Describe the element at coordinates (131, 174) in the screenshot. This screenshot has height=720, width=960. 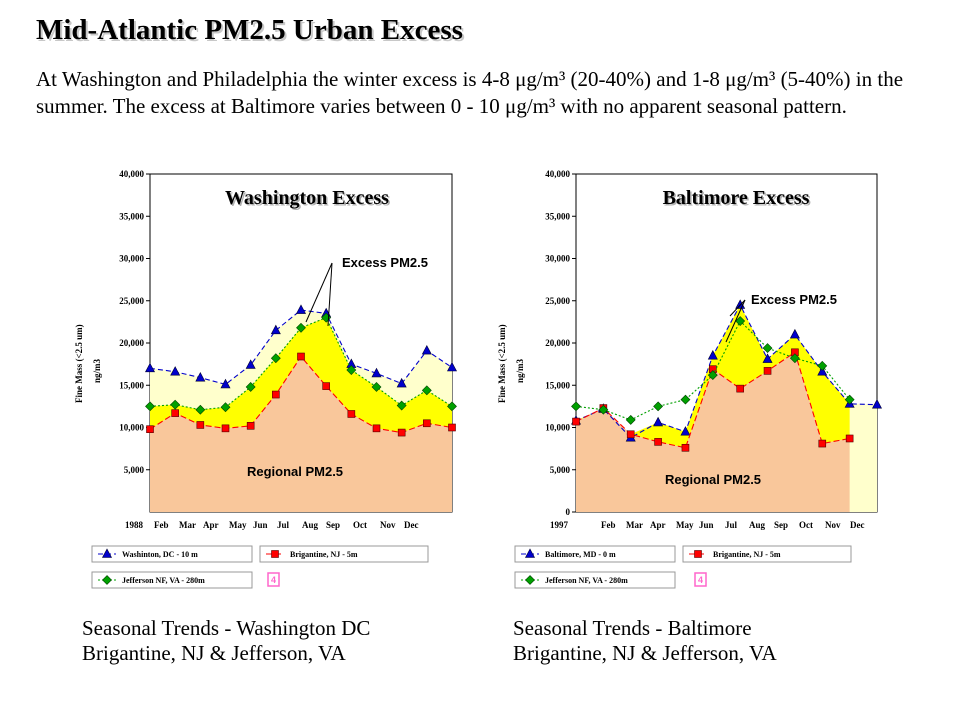
I see `y-tick-label: 40,000` at that location.